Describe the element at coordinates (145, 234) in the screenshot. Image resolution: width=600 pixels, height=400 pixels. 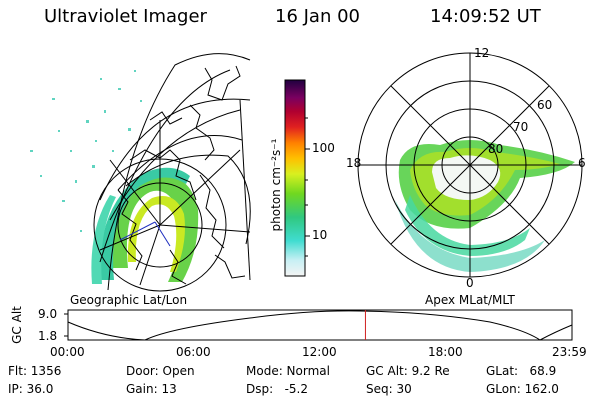
I see `geo-direction-lines` at that location.